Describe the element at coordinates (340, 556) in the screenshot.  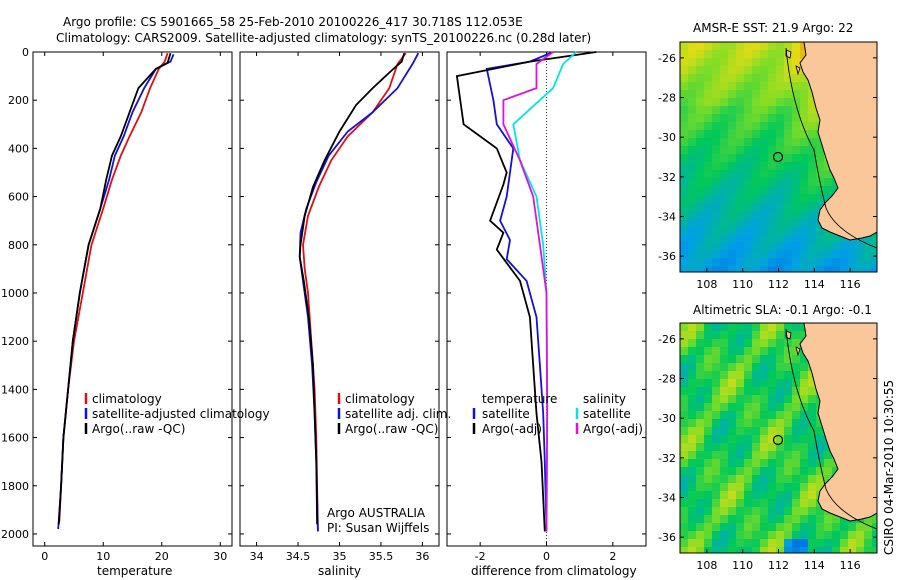
I see `x-tick-label: 35` at that location.